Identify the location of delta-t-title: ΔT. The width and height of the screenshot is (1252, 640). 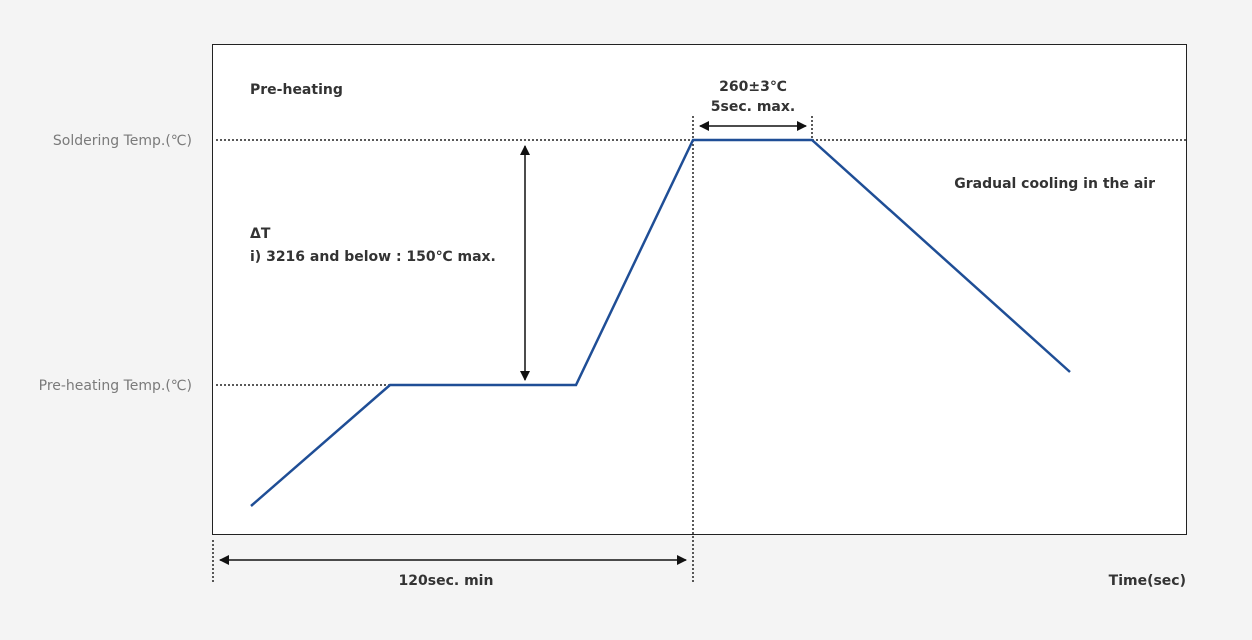
(260, 234).